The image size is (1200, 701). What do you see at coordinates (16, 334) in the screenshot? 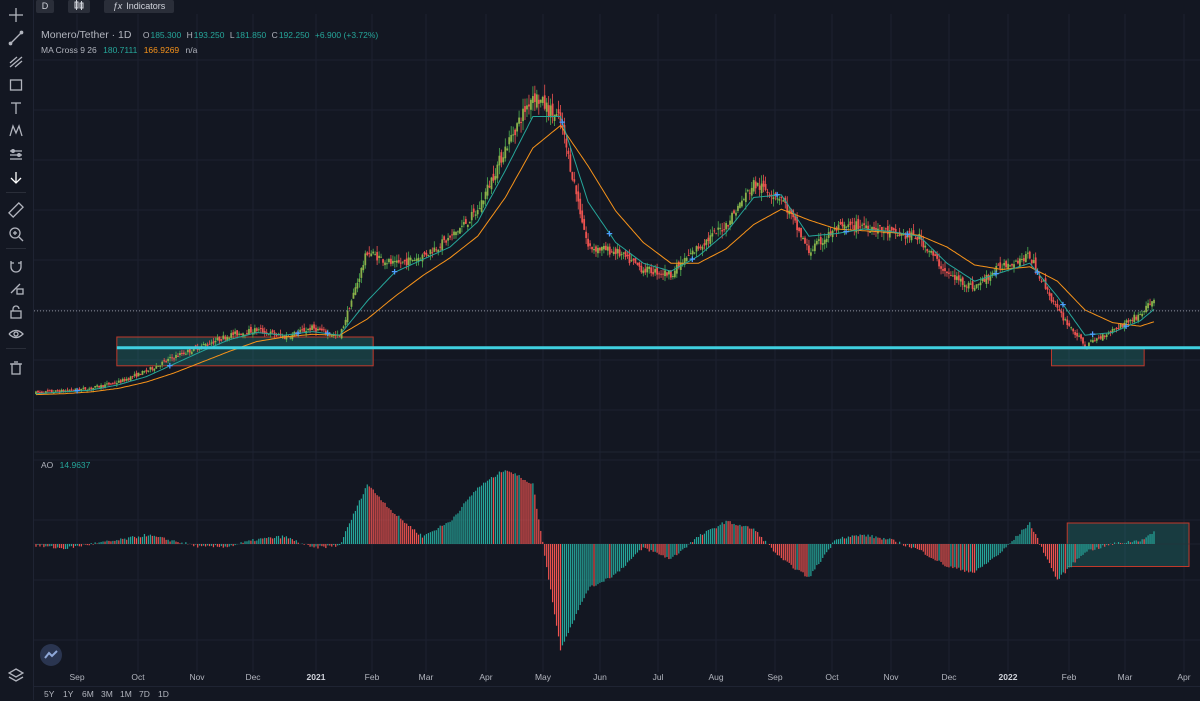
I see `eye-icon` at bounding box center [16, 334].